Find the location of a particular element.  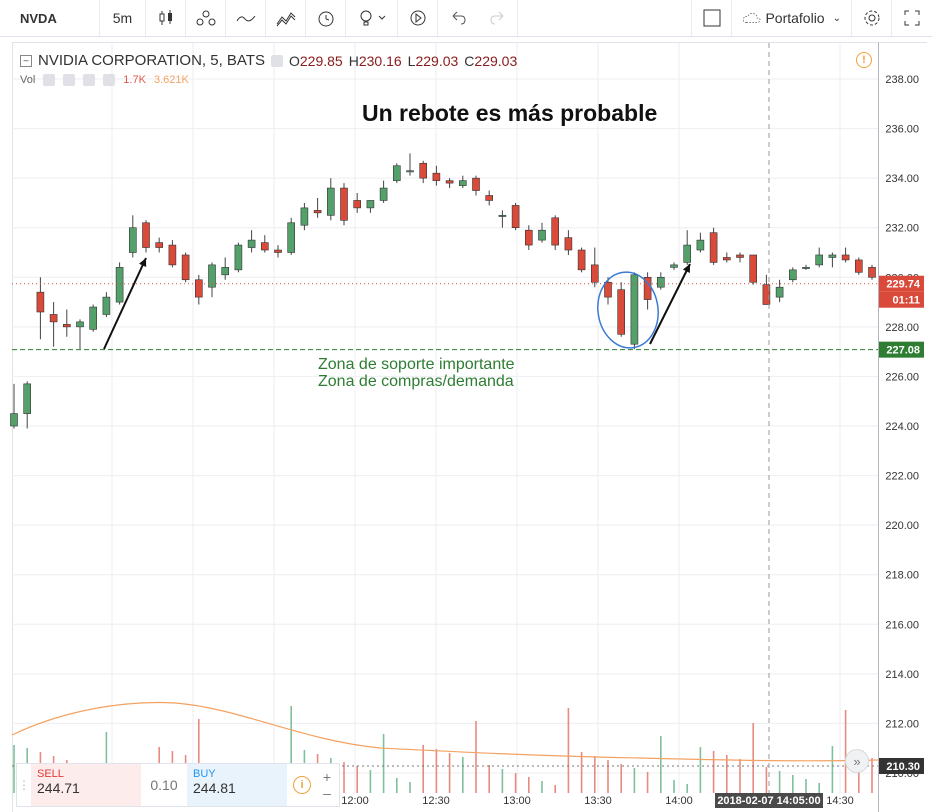

volume-ma-value: 3.621K is located at coordinates (171, 80).